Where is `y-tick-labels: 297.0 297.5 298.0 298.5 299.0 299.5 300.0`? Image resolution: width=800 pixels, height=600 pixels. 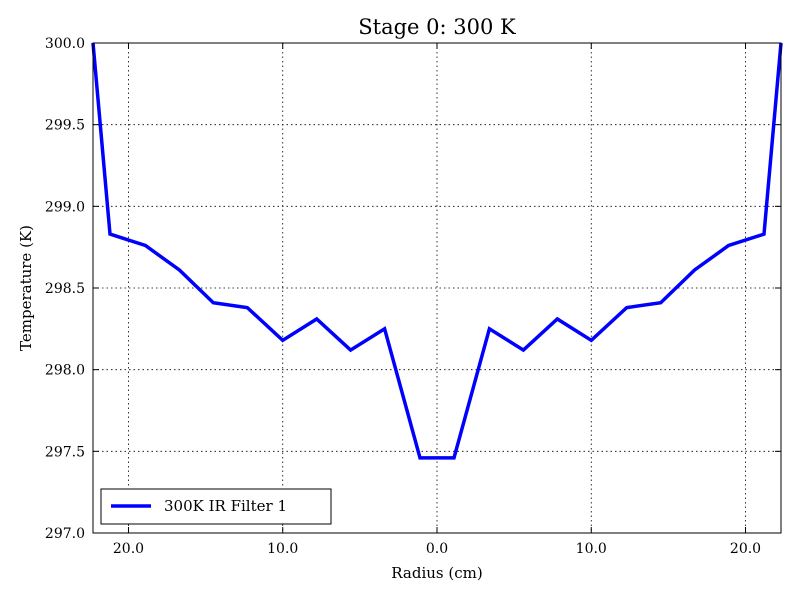 y-tick-labels: 297.0 297.5 298.0 298.5 299.0 299.5 300.0 is located at coordinates (65, 289).